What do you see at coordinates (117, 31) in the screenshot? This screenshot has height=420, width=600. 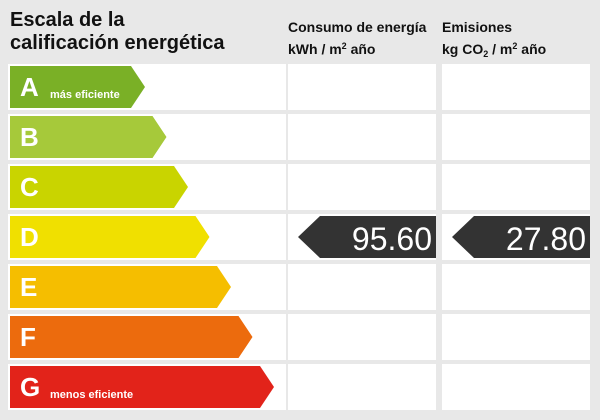 I see `scale-title: Escala de la calificación energética` at bounding box center [117, 31].